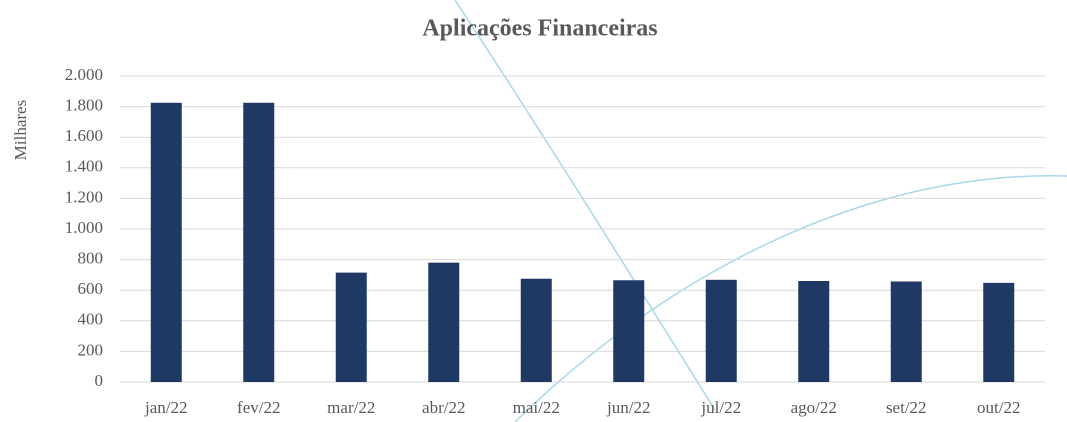 This screenshot has height=422, width=1067. Describe the element at coordinates (91, 258) in the screenshot. I see `y-tick-label: 800` at that location.